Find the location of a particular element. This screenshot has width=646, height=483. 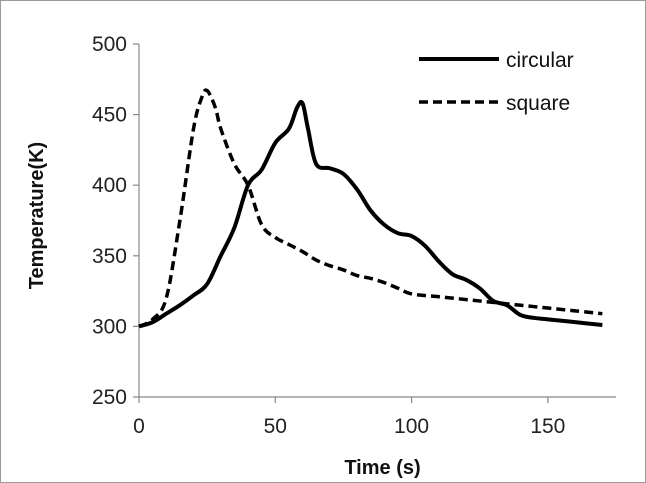

y-axis-ticks: 250 300 350 400 450 500 is located at coordinates (115, 221).